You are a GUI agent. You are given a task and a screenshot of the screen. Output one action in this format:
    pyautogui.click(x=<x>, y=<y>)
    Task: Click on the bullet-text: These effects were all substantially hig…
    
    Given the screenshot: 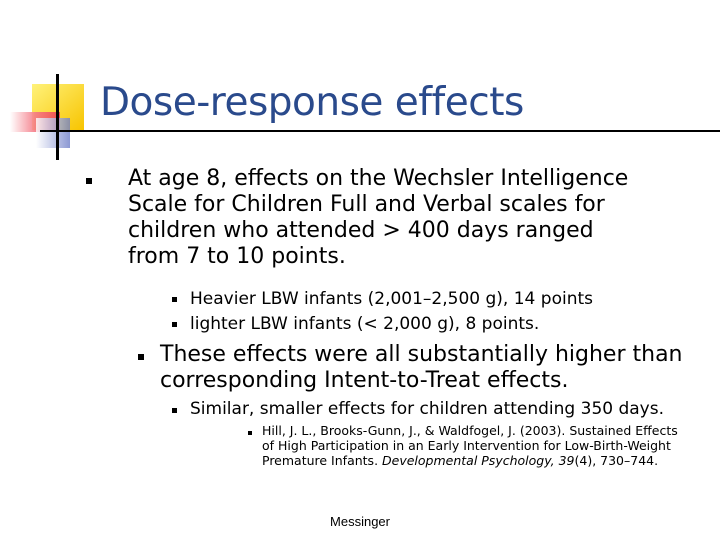 What is the action you would take?
    pyautogui.click(x=421, y=368)
    